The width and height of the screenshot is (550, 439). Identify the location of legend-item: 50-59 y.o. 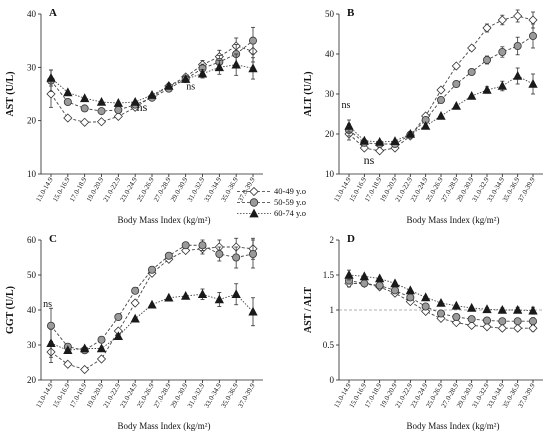
(283, 202).